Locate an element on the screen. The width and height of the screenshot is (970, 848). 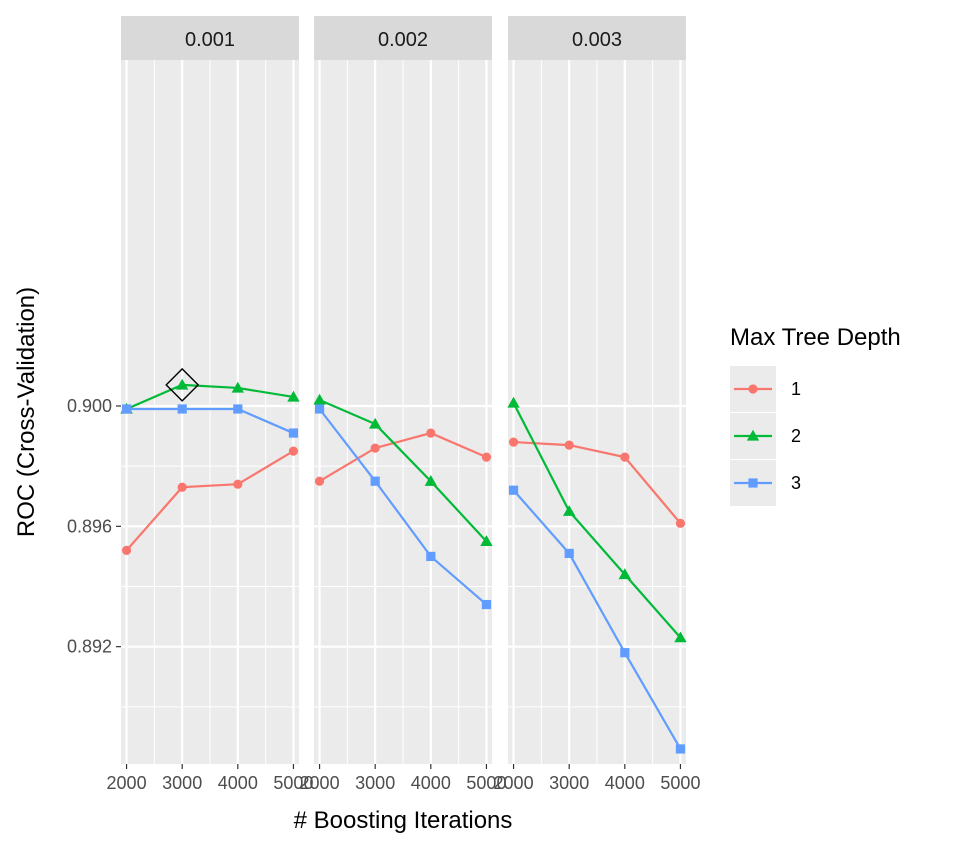
y-axis-title: ROC (Cross-Validation) is located at coordinates (26, 412).